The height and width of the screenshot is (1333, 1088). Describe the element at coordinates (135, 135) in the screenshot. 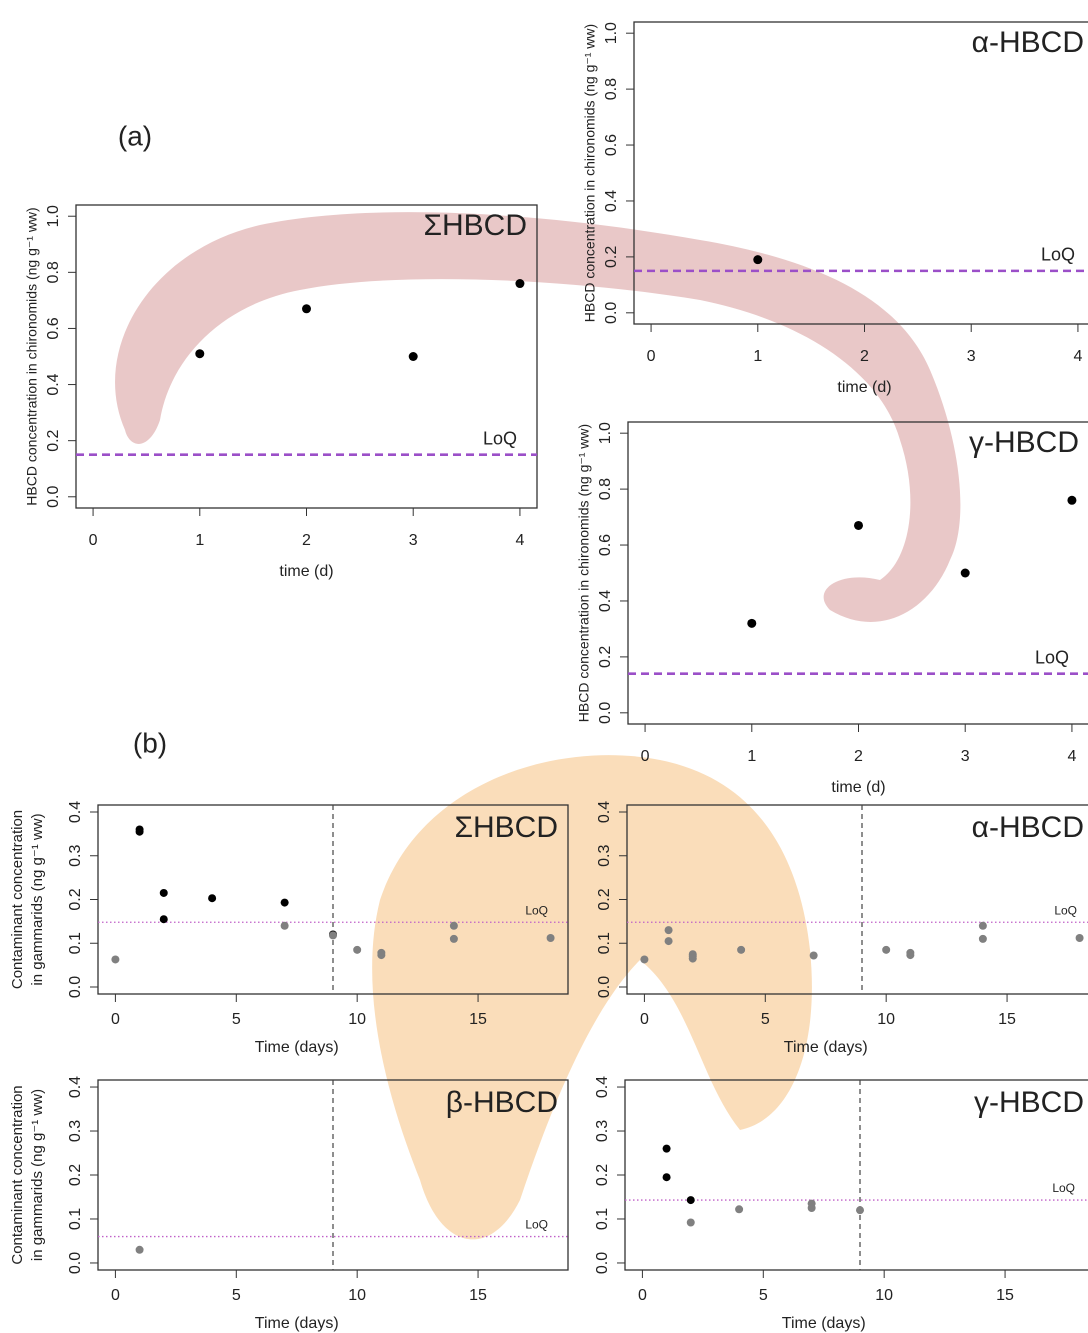

I see `panel-label: (a)` at that location.